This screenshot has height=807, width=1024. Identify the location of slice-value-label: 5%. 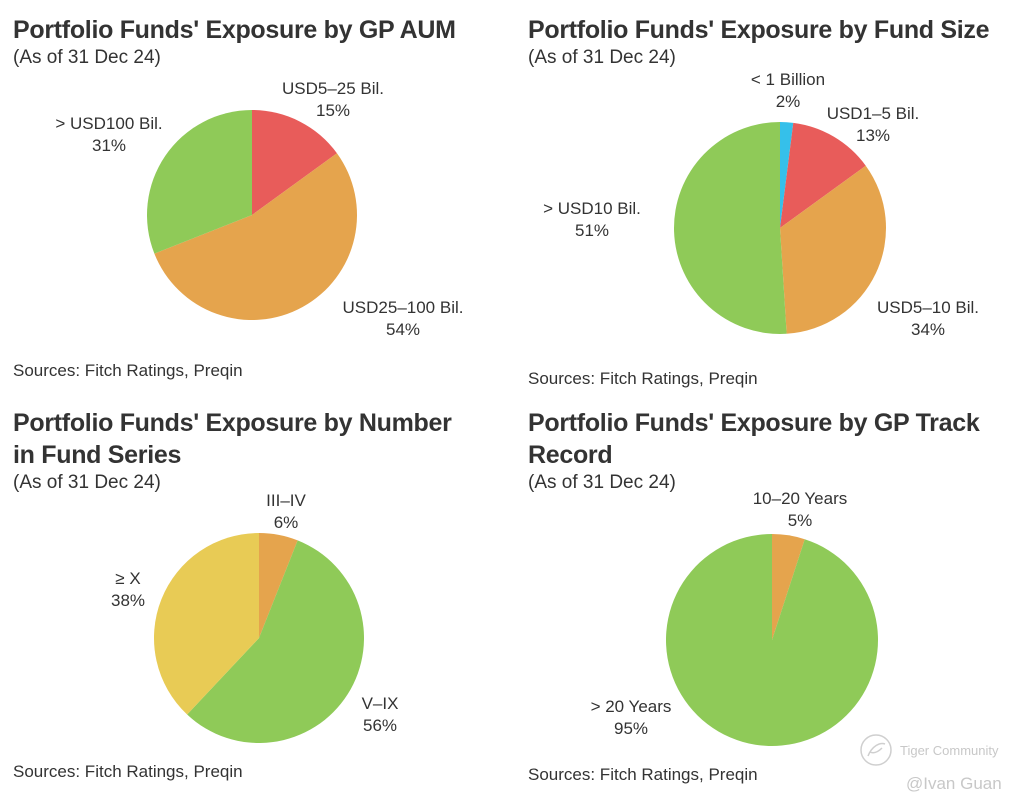
(800, 520).